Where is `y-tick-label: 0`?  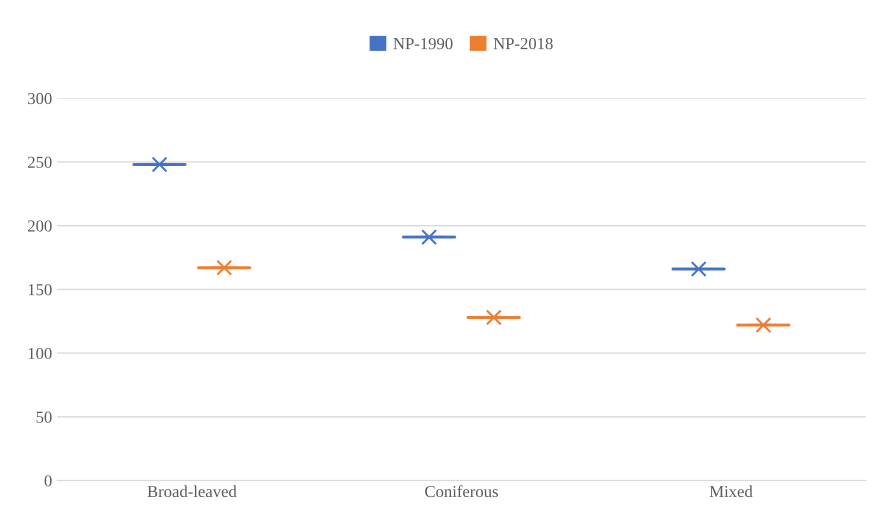
y-tick-label: 0 is located at coordinates (48, 480).